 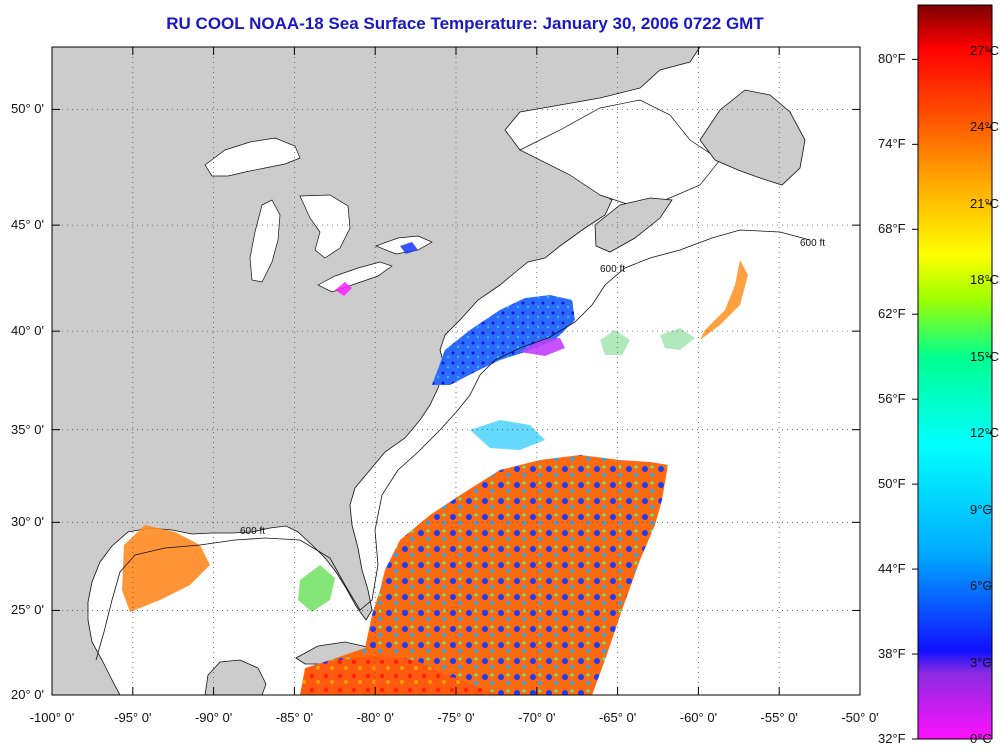 I want to click on lake-huron, so click(x=325, y=226).